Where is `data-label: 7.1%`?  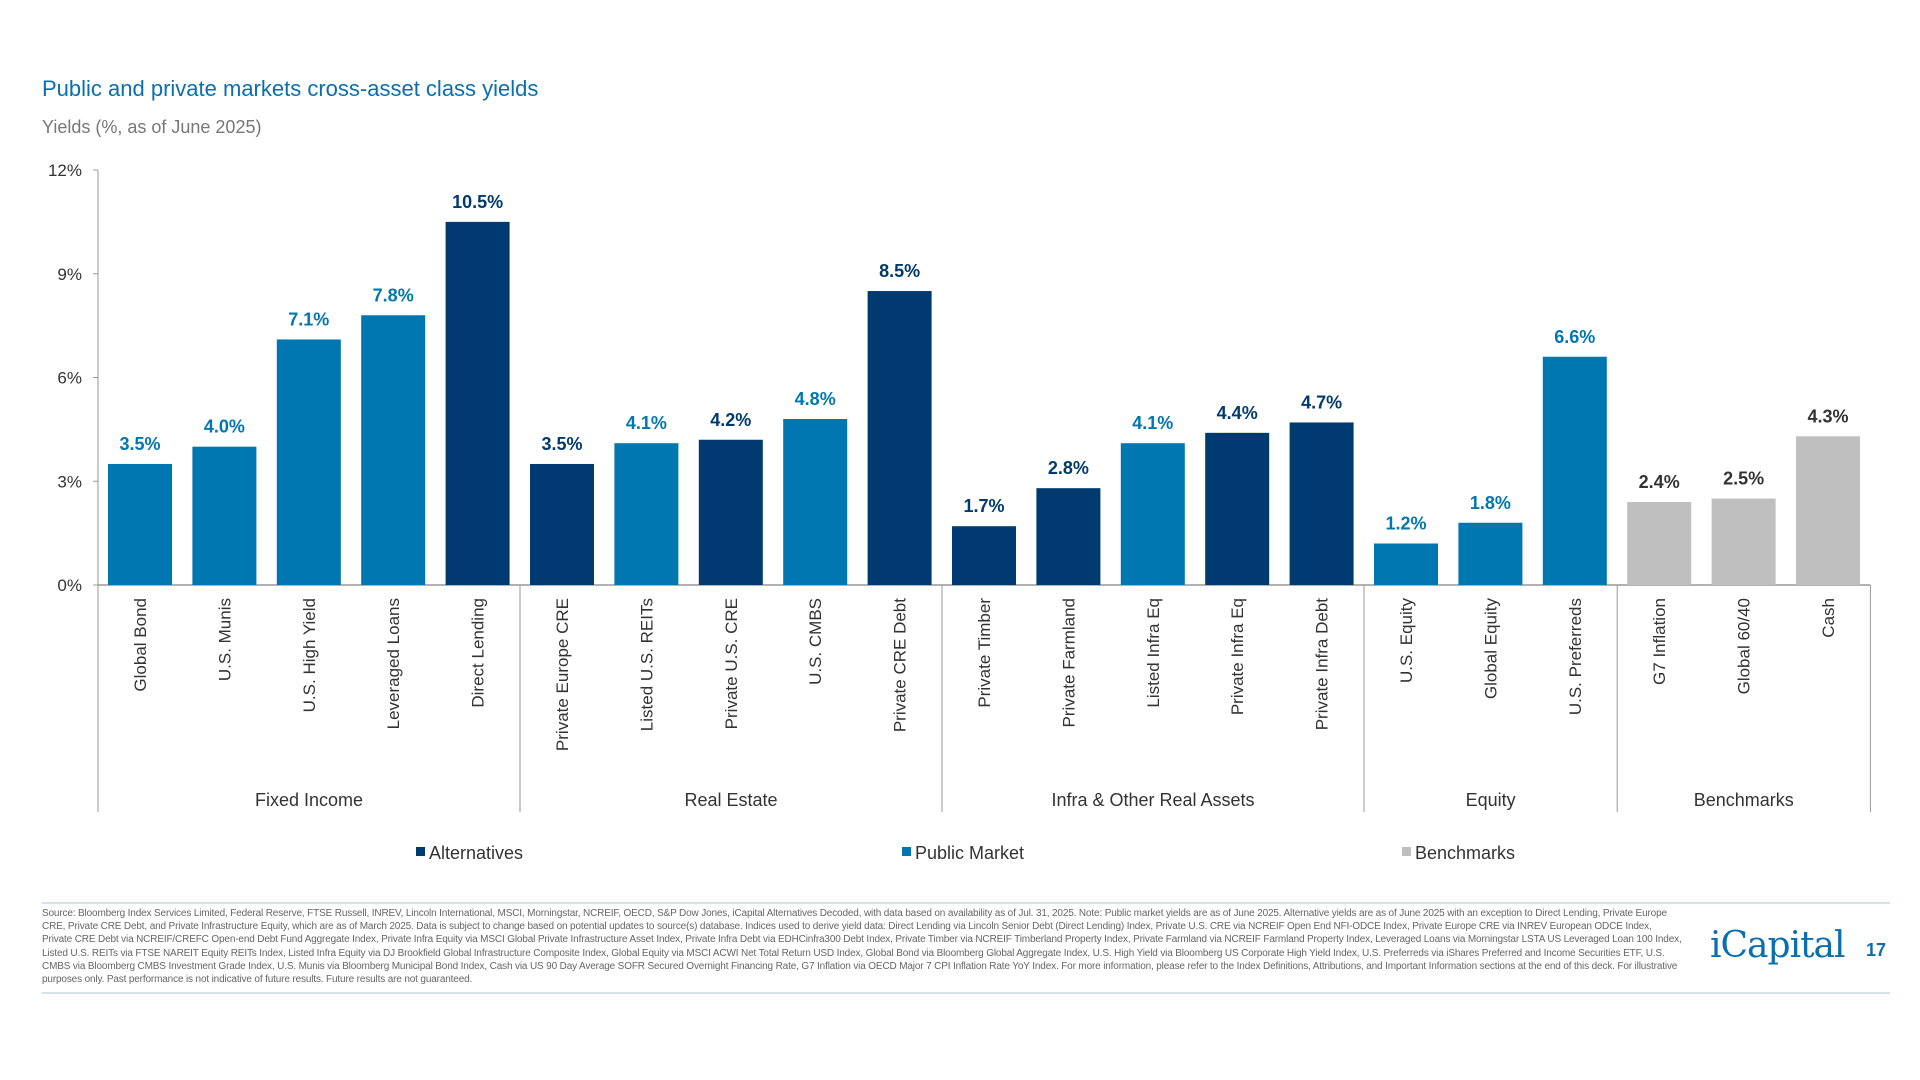
data-label: 7.1% is located at coordinates (308, 319).